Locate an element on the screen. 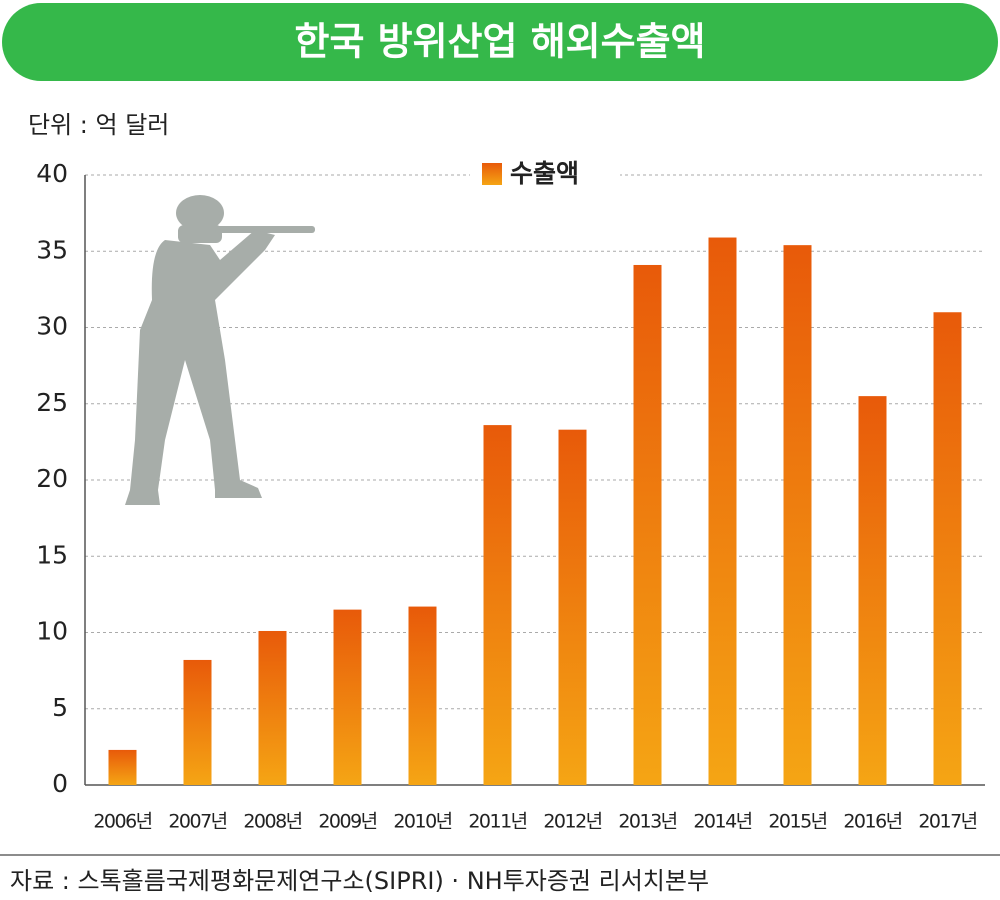 The width and height of the screenshot is (1000, 900). x-tick-label: 2017년 is located at coordinates (947, 822).